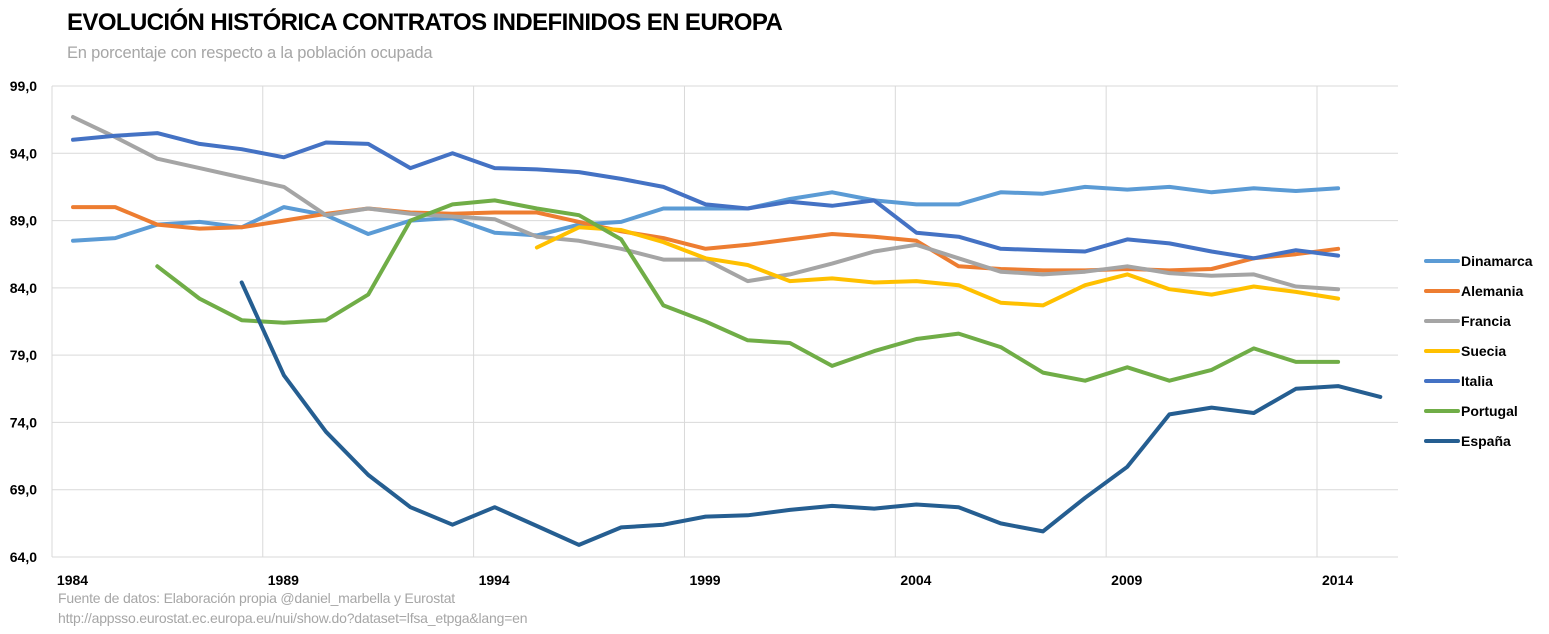  What do you see at coordinates (23, 321) in the screenshot?
I see `y-axis-ticks: 64,0 69,0 74,0 79,0 84,0 89,0 94,0 99,0` at bounding box center [23, 321].